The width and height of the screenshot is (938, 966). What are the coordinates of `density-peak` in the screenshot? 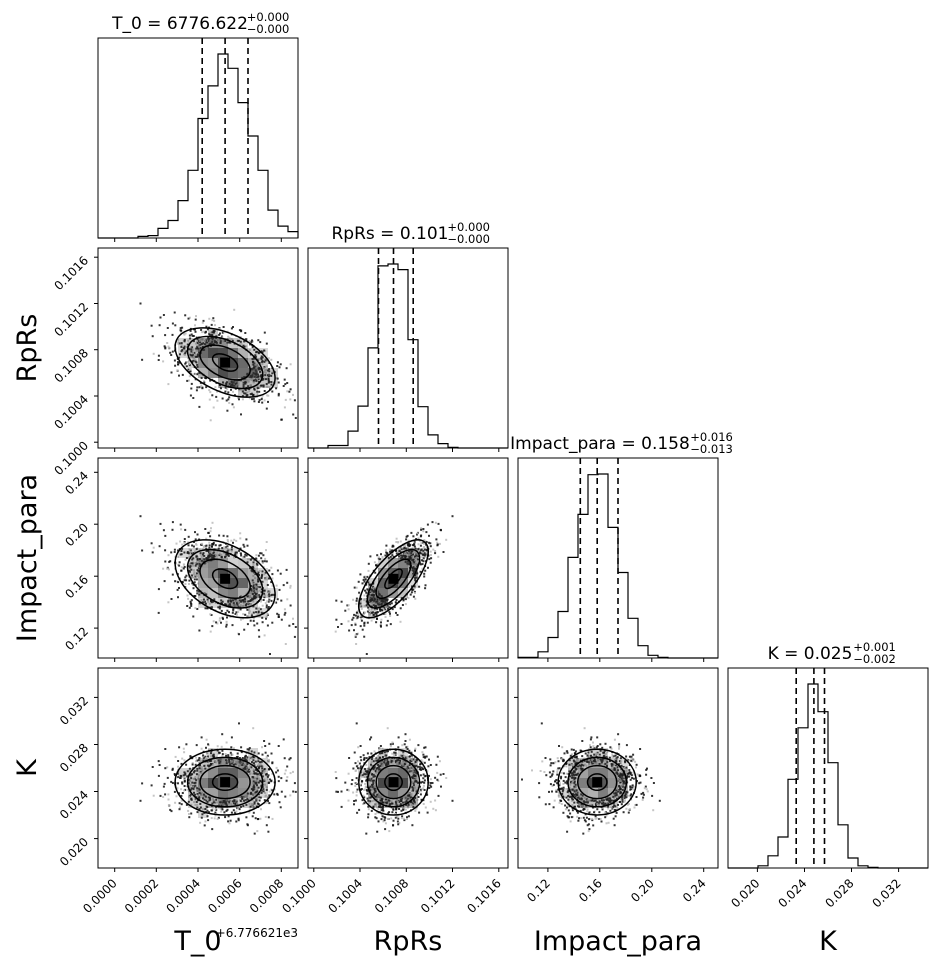 It's located at (597, 782).